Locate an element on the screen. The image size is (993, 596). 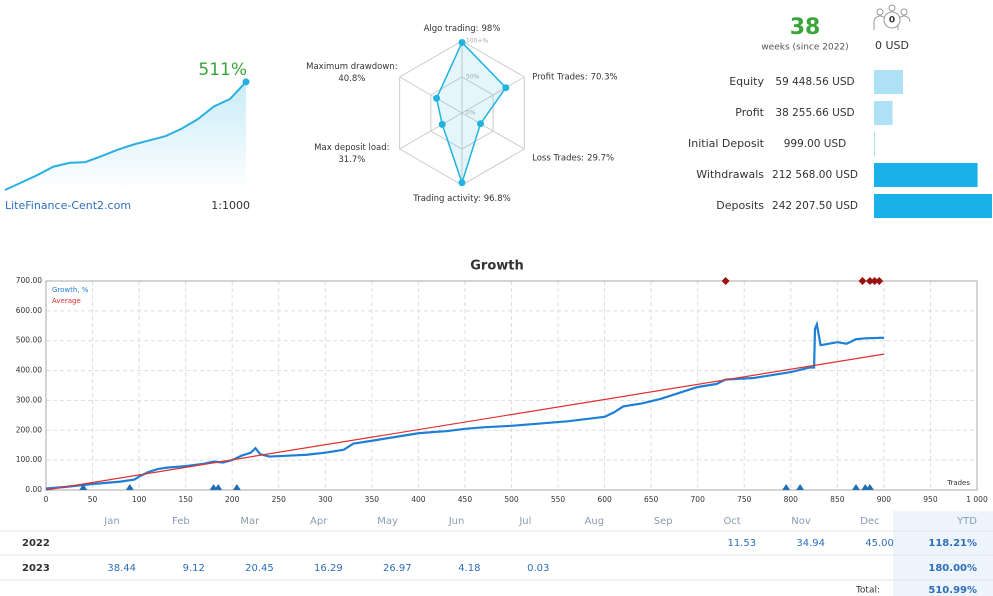
y-tick-label: 700.00 is located at coordinates (29, 280).